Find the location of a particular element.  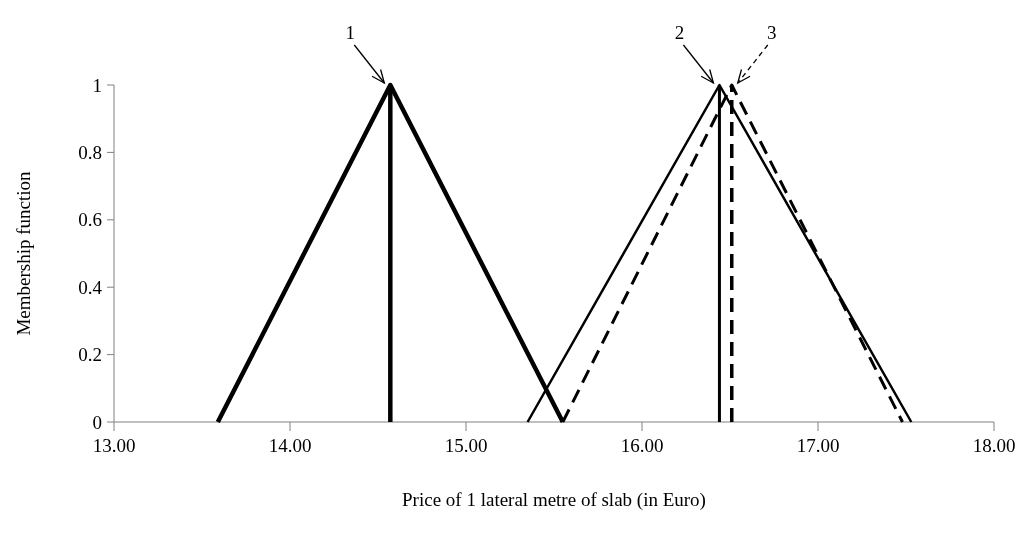

y-axis-title: Membership function is located at coordinates (23, 253).